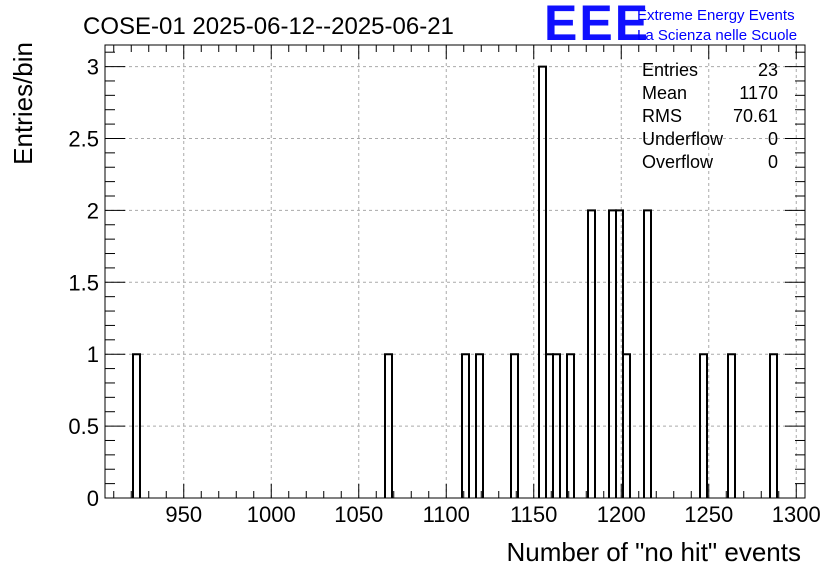 Image resolution: width=836 pixels, height=572 pixels. I want to click on y-axis-label: Entries/bin, so click(23, 103).